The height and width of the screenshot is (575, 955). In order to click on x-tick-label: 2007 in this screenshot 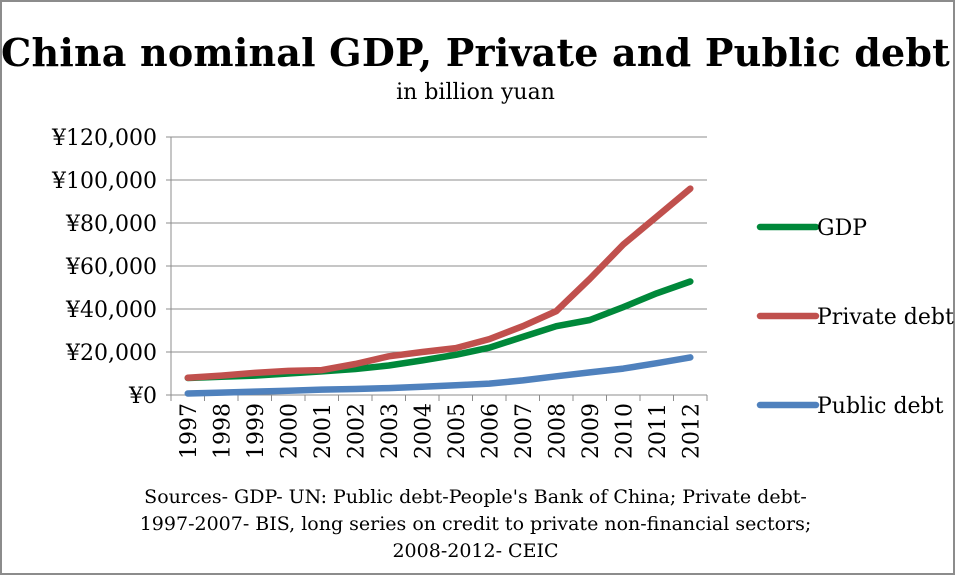, I will do `click(524, 431)`.